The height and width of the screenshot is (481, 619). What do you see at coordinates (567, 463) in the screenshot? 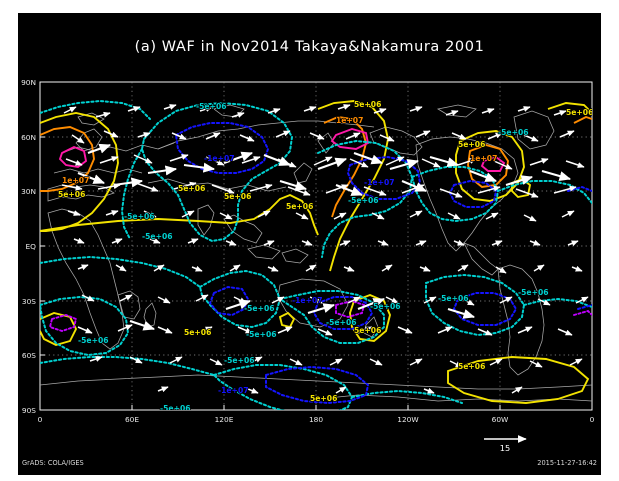
I see `timestamp: 2015-11-27-16:42` at bounding box center [567, 463].